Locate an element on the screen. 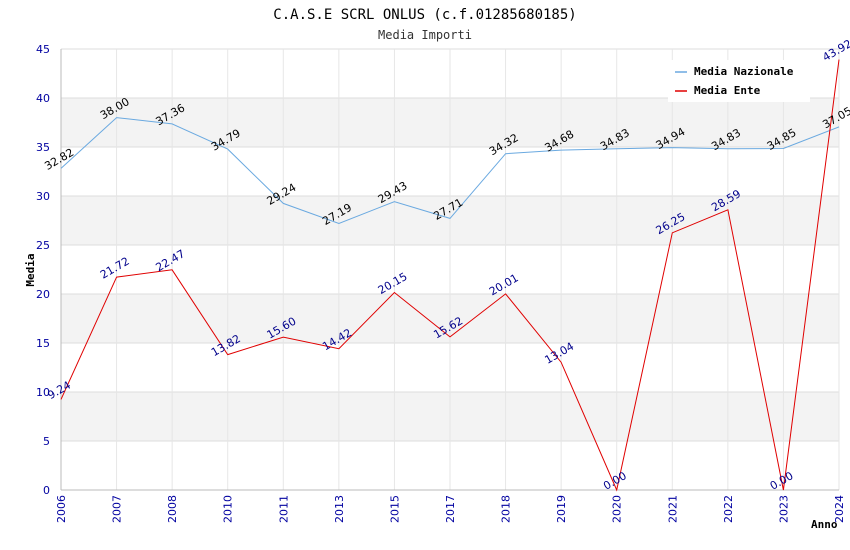 Image resolution: width=850 pixels, height=550 pixels. x-tick-label: 2018 is located at coordinates (506, 509).